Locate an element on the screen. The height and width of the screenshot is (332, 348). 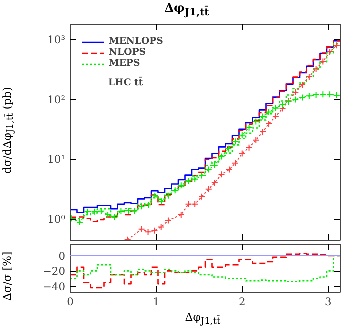
x-tick-label: 0 is located at coordinates (70, 302).